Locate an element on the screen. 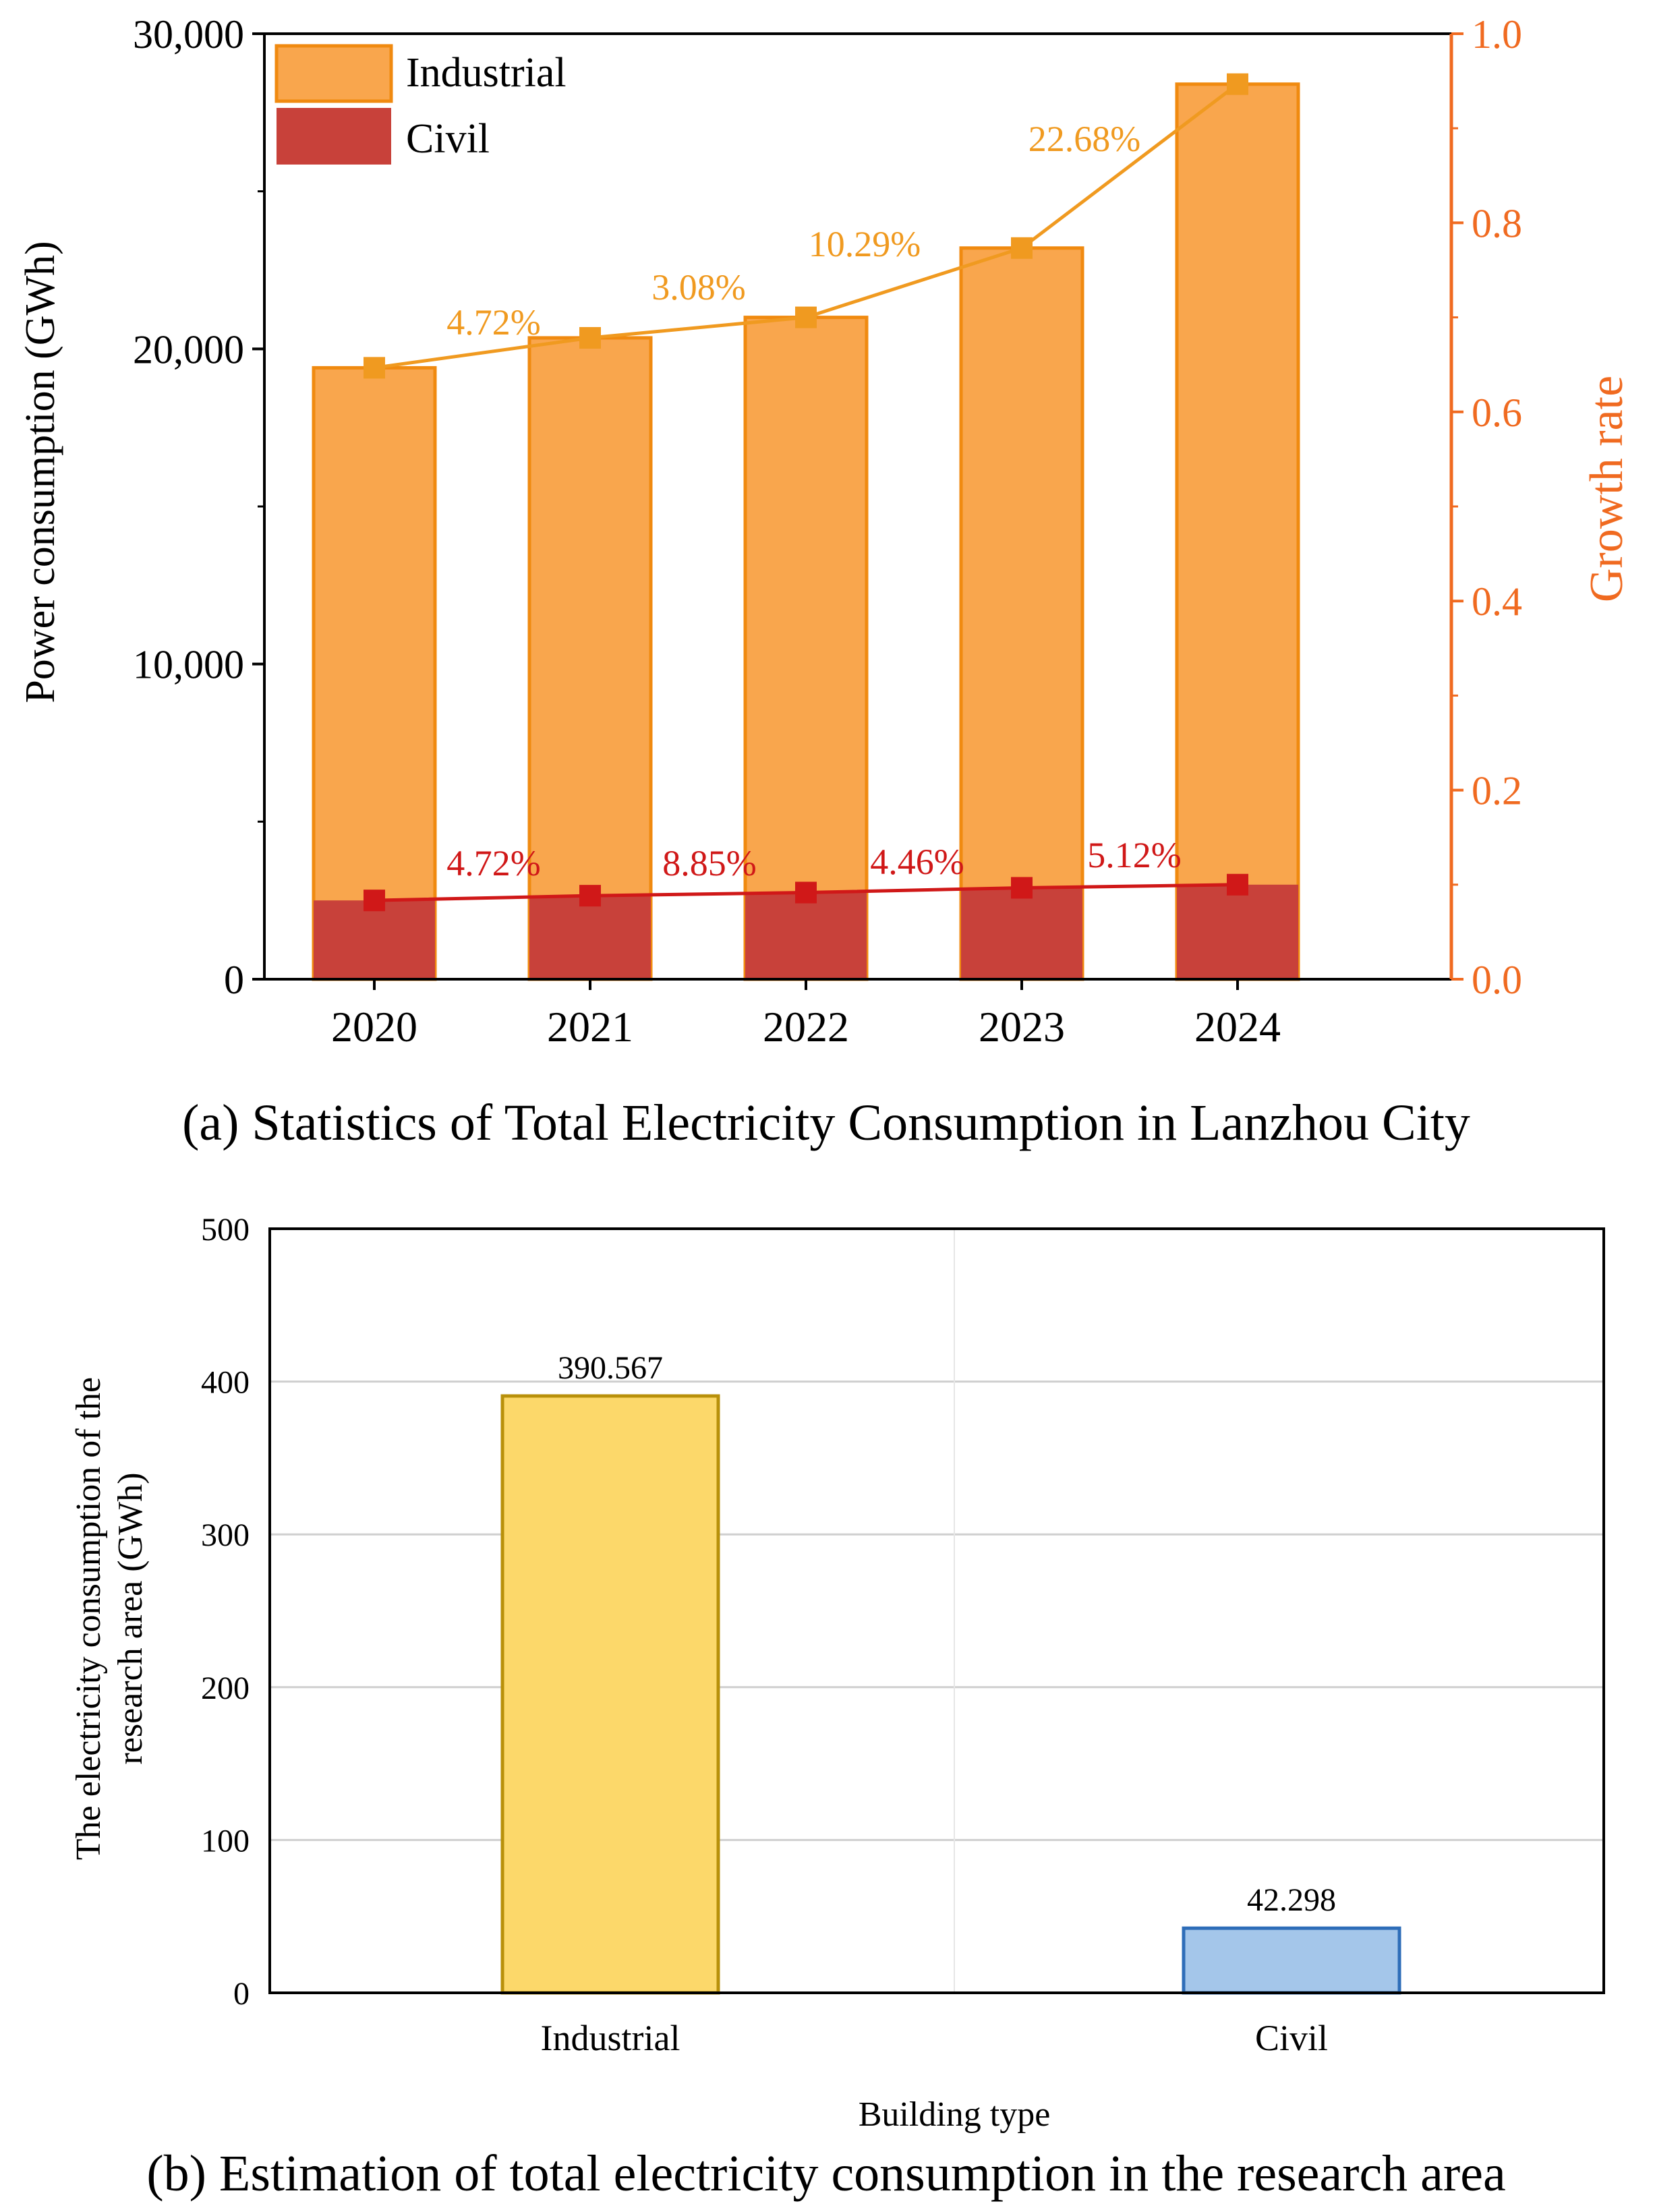 This screenshot has width=1653, height=2212. y-tick-label-right-4: 0.8 is located at coordinates (1497, 223).